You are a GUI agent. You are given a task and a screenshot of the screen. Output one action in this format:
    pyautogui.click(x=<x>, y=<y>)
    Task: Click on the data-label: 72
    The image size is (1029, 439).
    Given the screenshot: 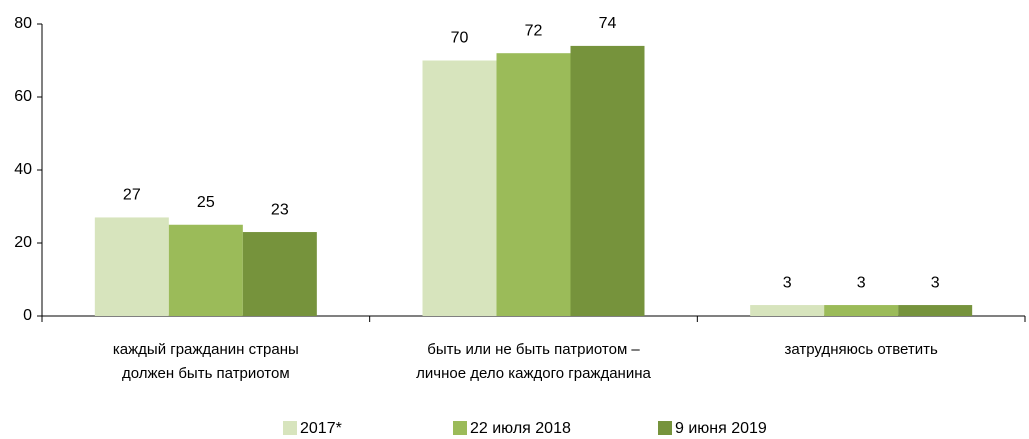 What is the action you would take?
    pyautogui.click(x=534, y=30)
    